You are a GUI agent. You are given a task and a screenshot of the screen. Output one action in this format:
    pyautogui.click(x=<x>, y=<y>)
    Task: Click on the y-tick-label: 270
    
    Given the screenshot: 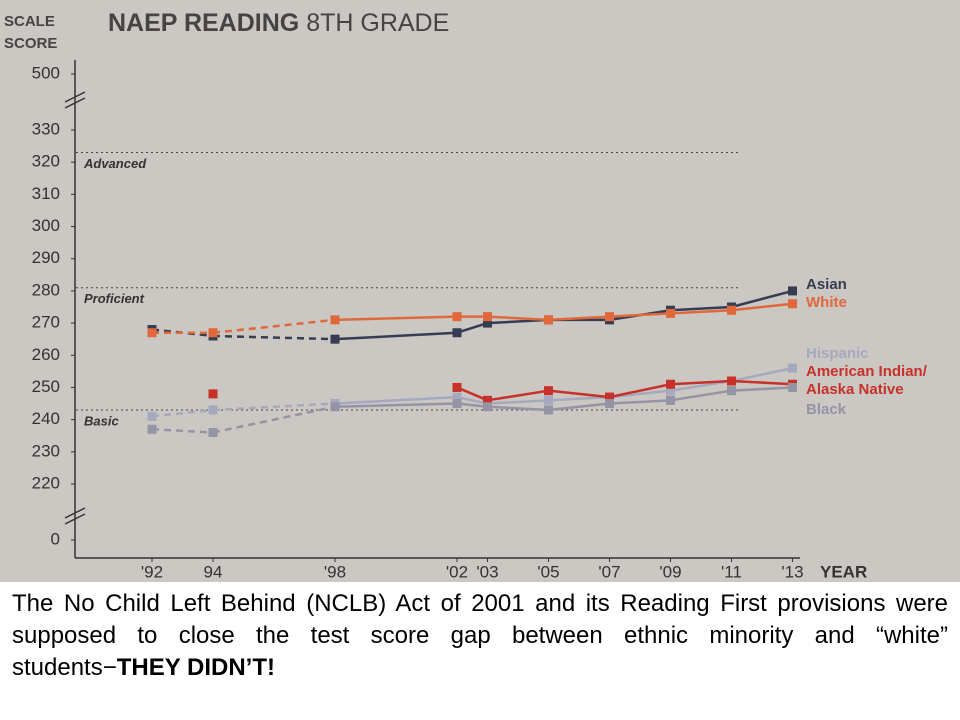 What is the action you would take?
    pyautogui.click(x=46, y=322)
    